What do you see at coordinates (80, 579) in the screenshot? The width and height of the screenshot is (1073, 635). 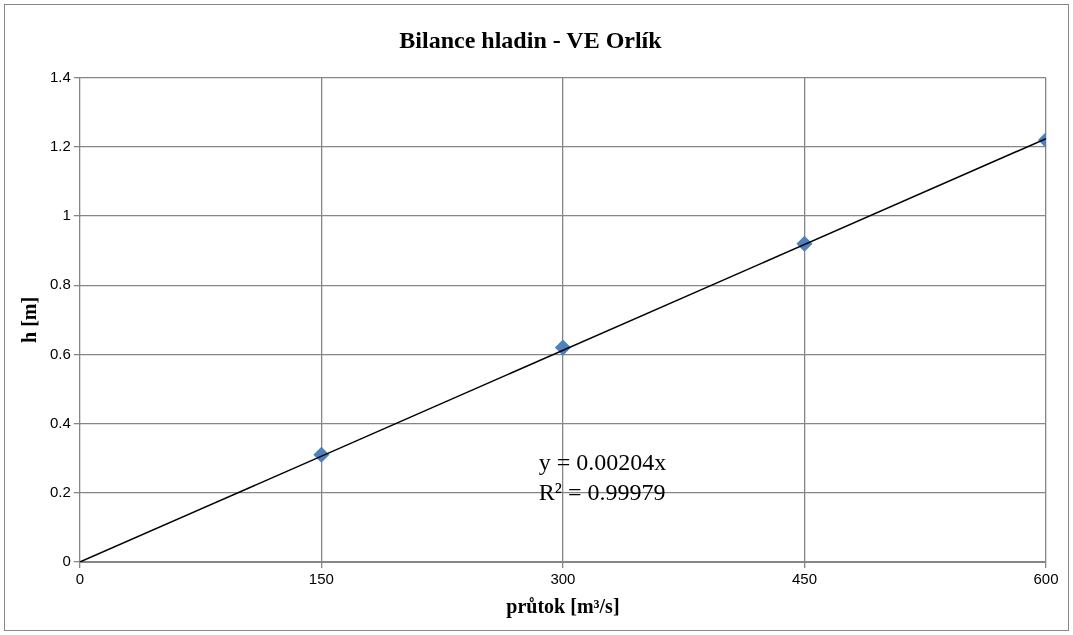 I see `x-tick-label: 0` at bounding box center [80, 579].